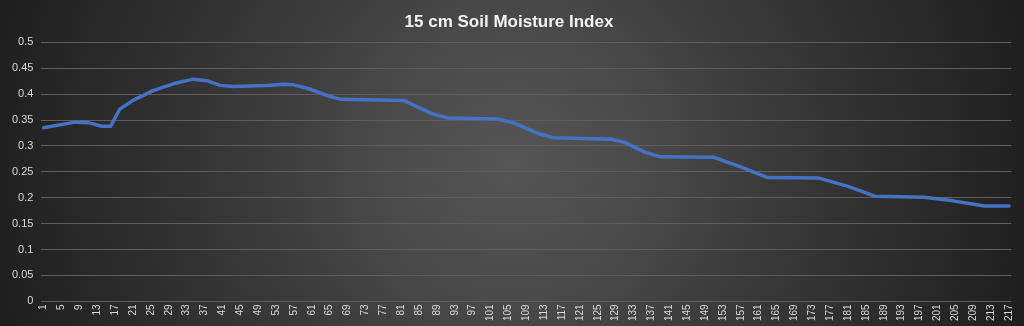 This screenshot has width=1024, height=326. Describe the element at coordinates (865, 312) in the screenshot. I see `x-tick-label: 185` at that location.